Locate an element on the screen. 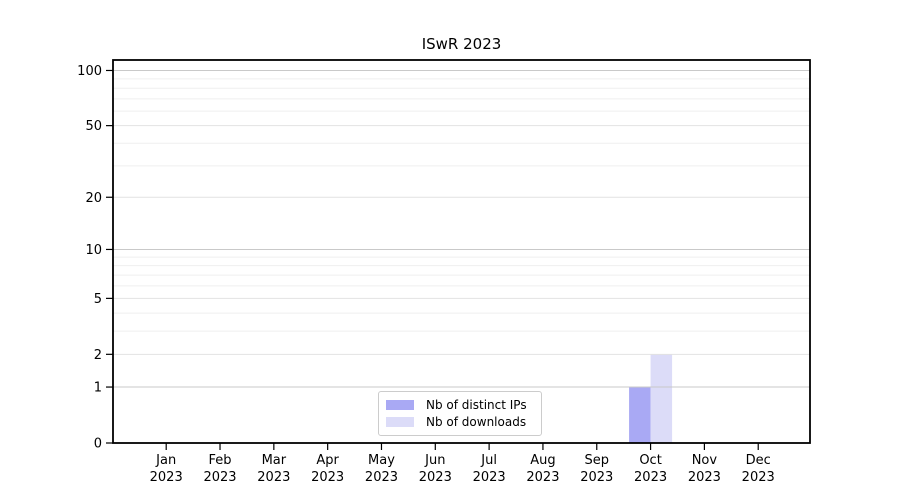 The width and height of the screenshot is (900, 500). x-tick-label-month: Nov is located at coordinates (705, 460).